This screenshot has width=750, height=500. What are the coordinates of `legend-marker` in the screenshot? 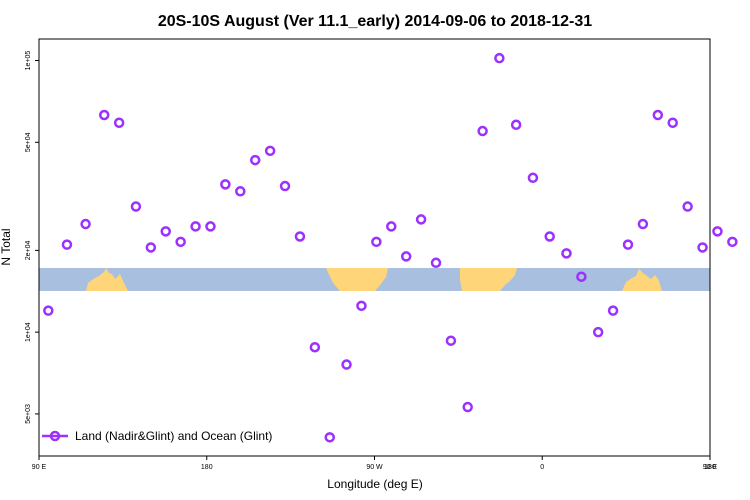 It's located at (55, 436).